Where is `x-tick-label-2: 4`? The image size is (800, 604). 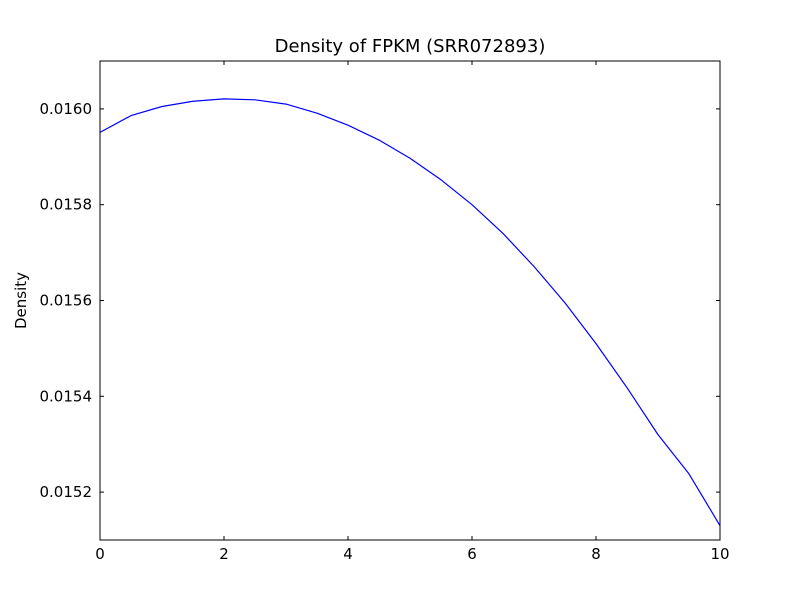
x-tick-label-2: 4 is located at coordinates (348, 554).